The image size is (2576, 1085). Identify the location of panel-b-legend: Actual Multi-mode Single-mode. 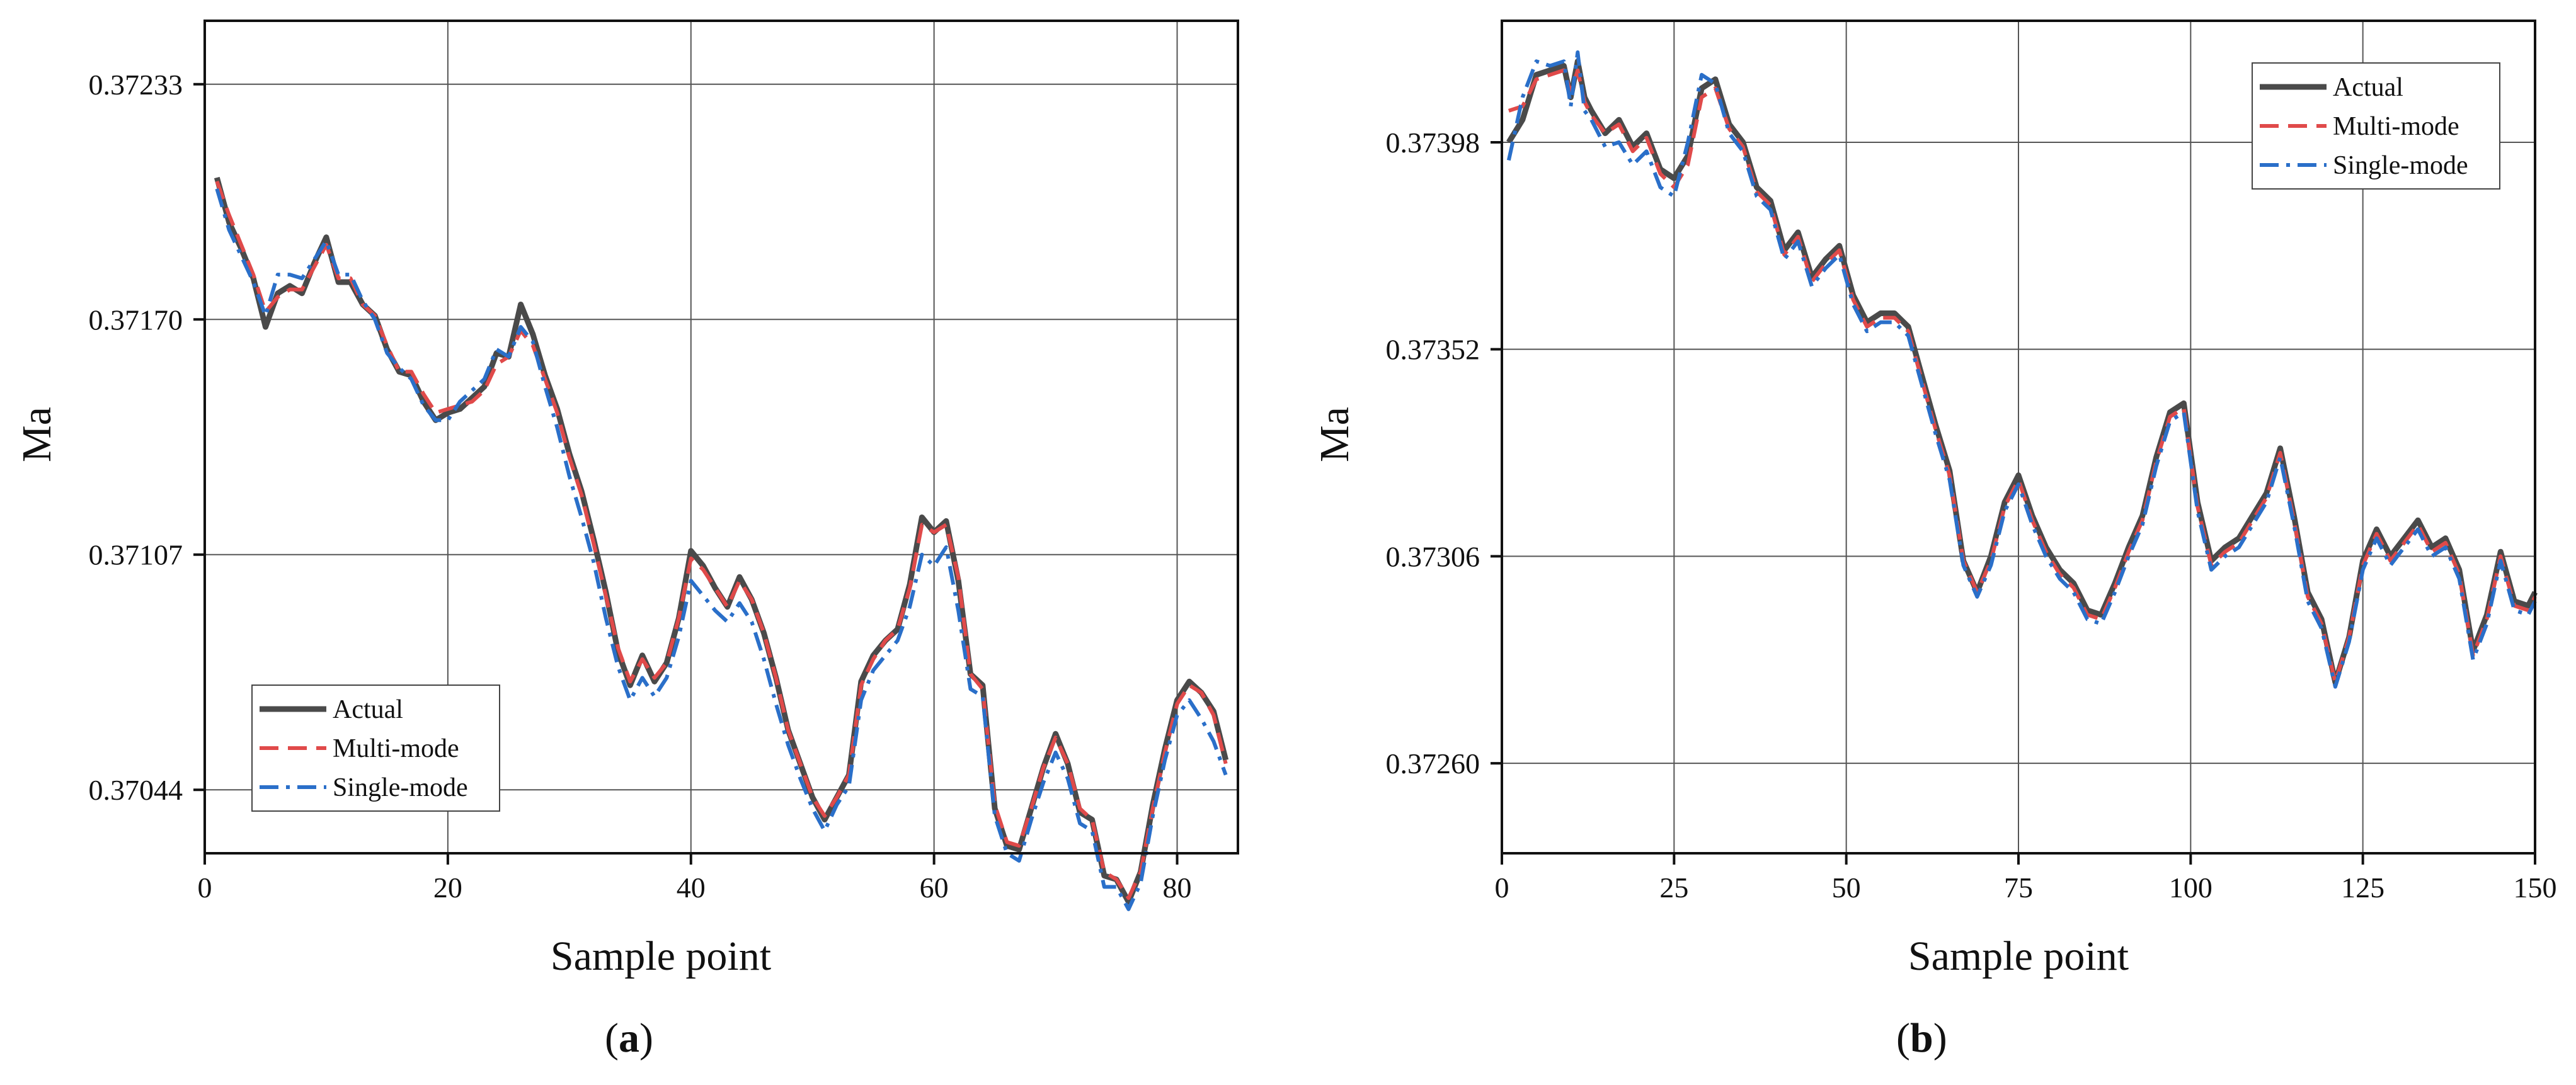
(2376, 126).